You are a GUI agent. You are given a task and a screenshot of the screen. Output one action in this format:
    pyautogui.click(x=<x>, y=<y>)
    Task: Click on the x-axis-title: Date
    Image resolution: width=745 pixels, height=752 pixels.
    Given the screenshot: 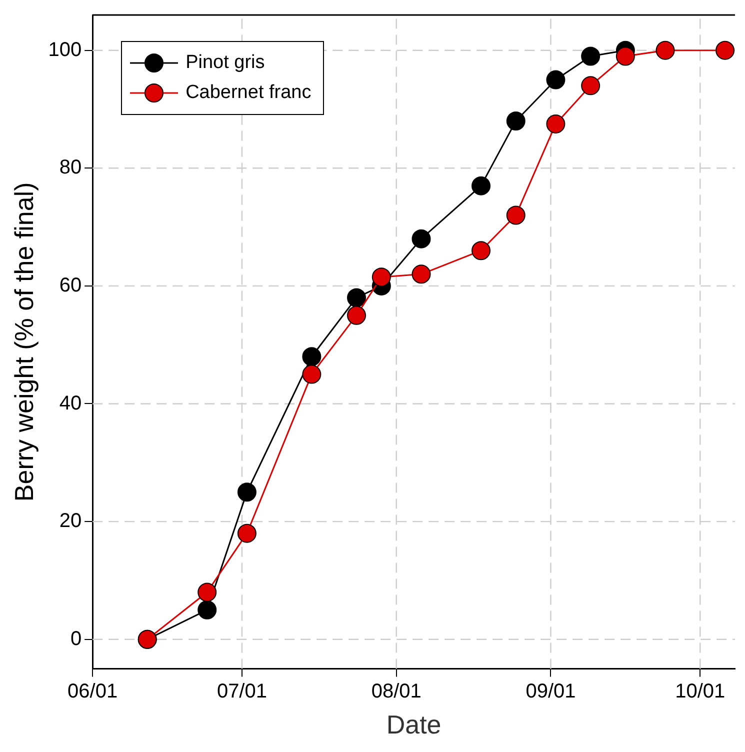 What is the action you would take?
    pyautogui.click(x=414, y=725)
    